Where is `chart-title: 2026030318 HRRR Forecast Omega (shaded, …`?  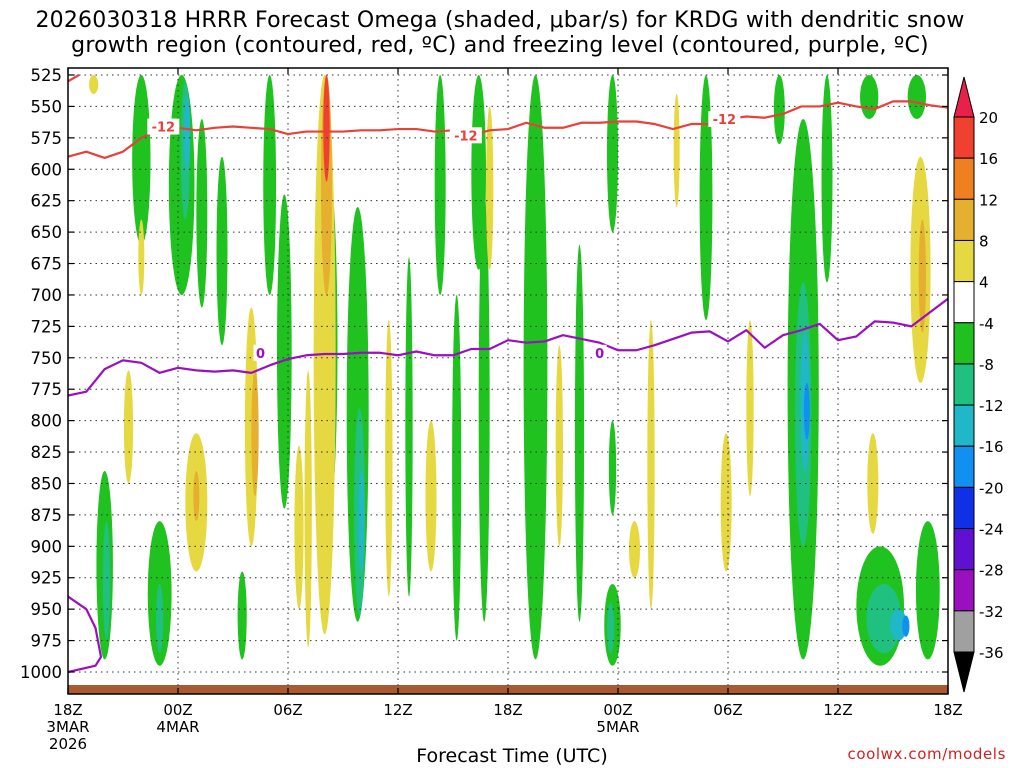 chart-title: 2026030318 HRRR Forecast Omega (shaded, … is located at coordinates (500, 33).